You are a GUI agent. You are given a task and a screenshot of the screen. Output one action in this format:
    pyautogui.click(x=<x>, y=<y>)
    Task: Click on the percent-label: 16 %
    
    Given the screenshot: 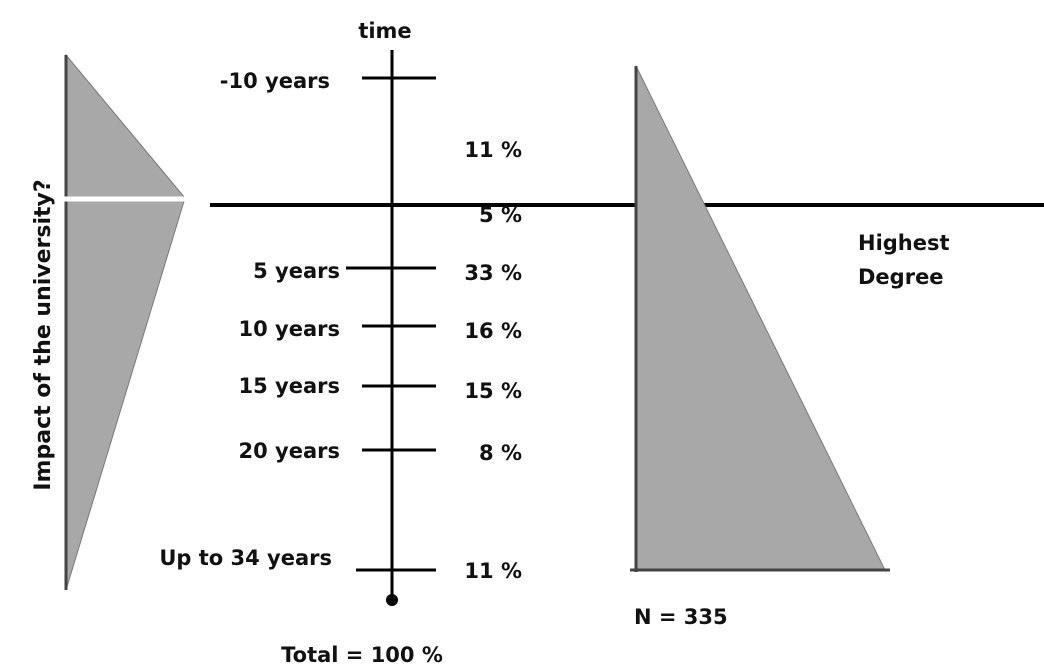 What is the action you would take?
    pyautogui.click(x=493, y=331)
    